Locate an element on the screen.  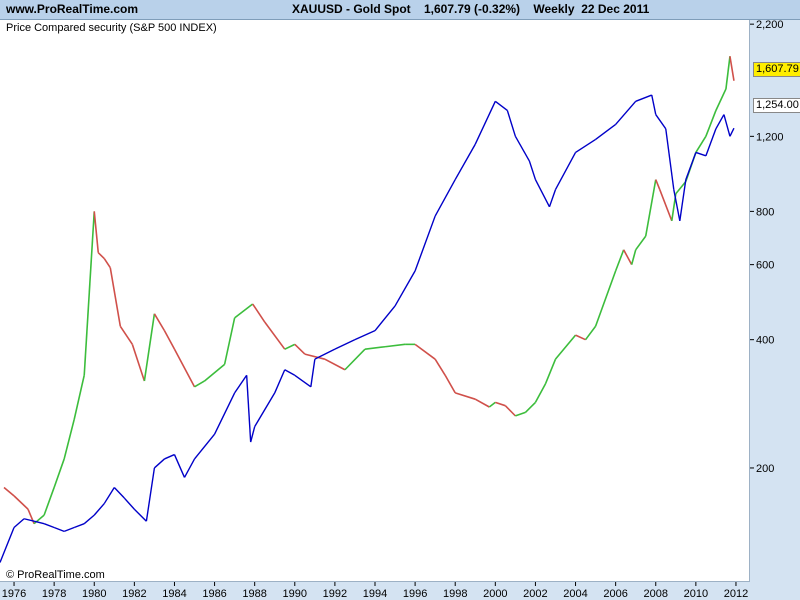
x-tick-label: 1980 is located at coordinates (94, 594).